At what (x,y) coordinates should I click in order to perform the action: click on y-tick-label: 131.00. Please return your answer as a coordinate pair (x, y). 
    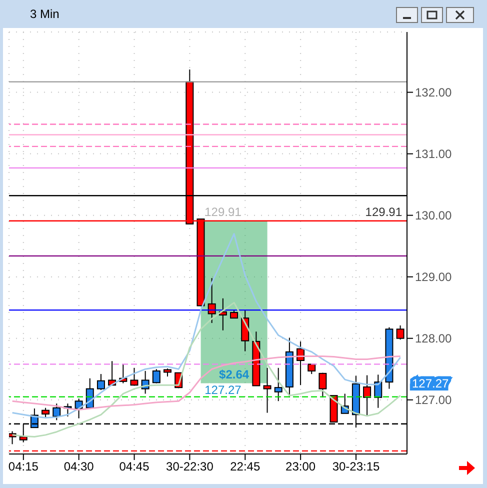
    Looking at the image, I should click on (433, 154).